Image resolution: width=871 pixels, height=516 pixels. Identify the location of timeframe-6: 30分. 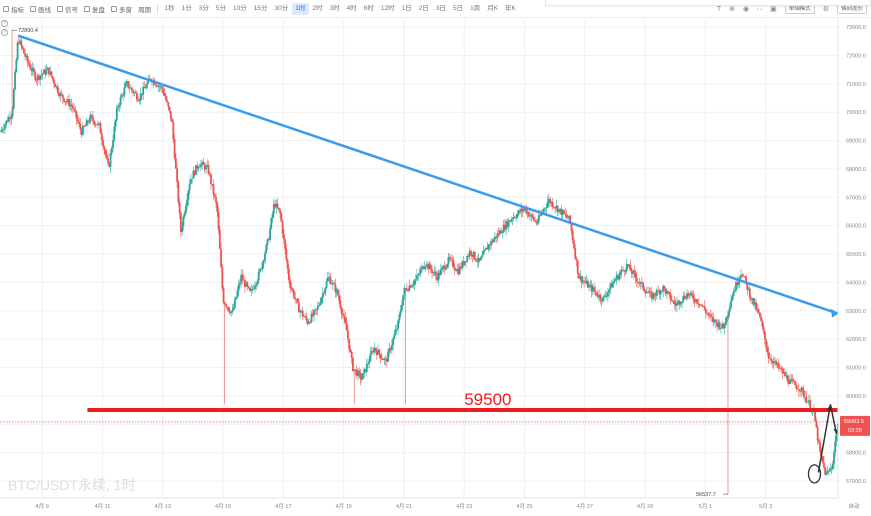
(281, 8).